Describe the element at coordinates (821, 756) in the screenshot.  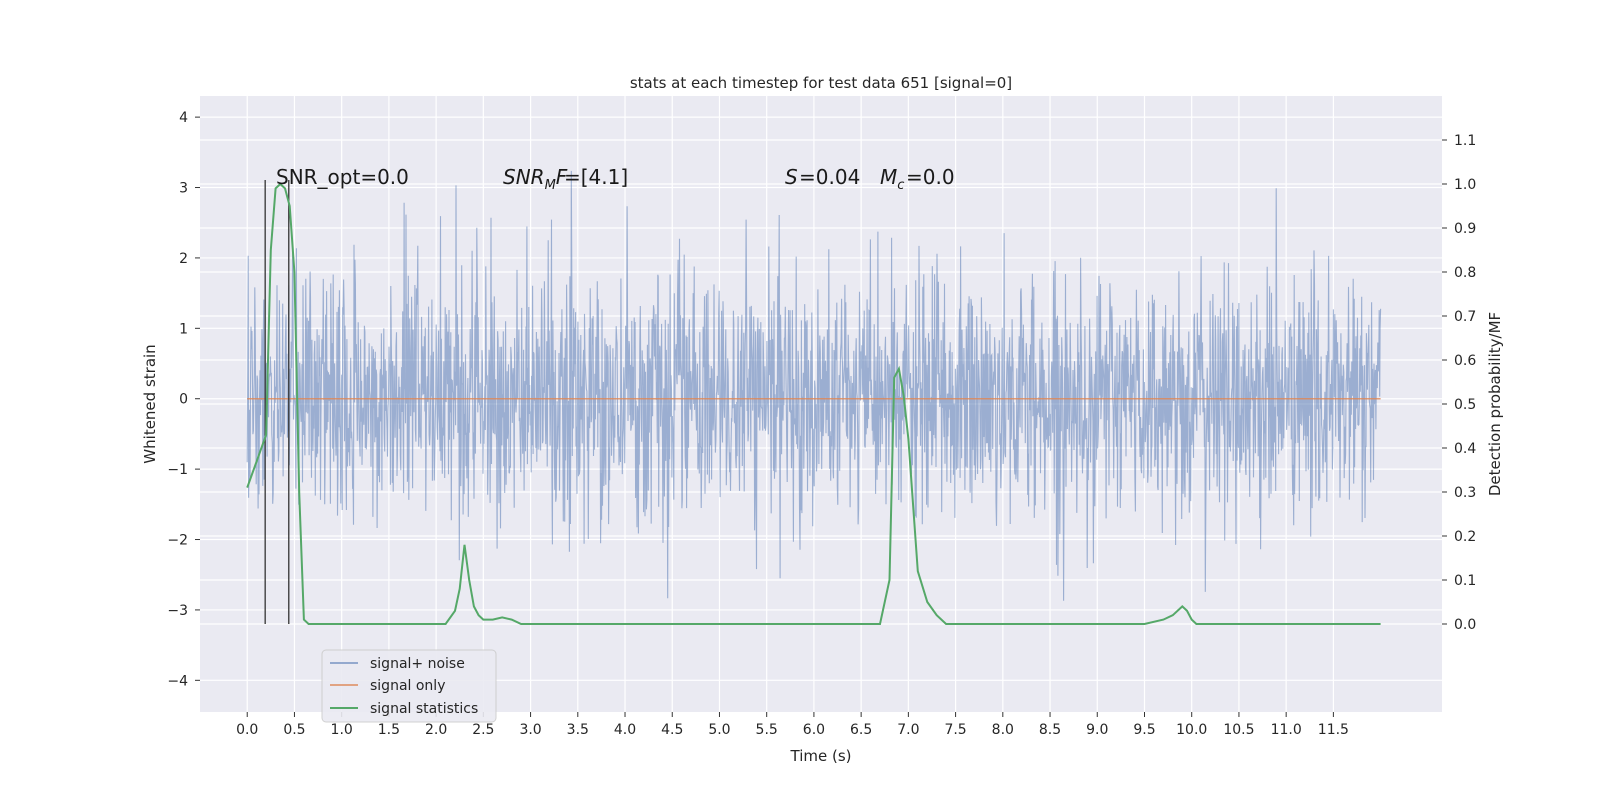
I see `x-axis-label: Time (s)` at that location.